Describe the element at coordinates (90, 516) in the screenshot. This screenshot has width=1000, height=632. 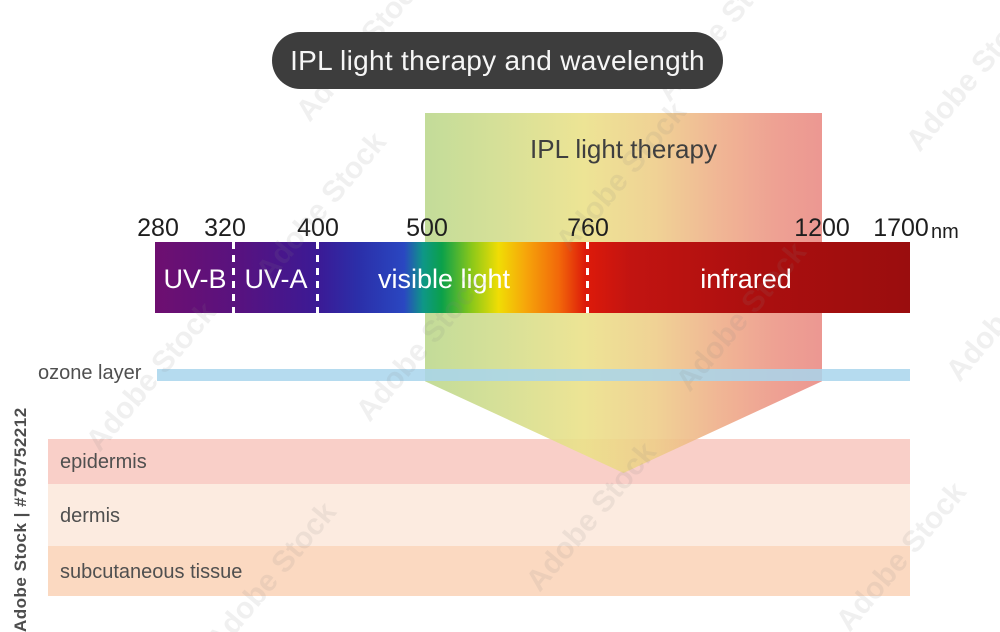
I see `dermis-label: dermis` at that location.